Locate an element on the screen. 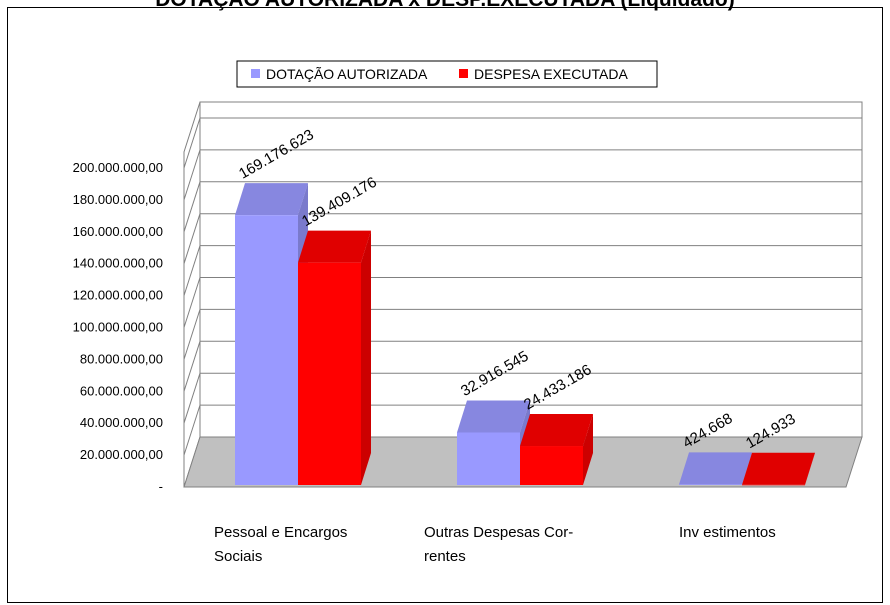  y-tick-label: 200.000.000,00 is located at coordinates (118, 167).